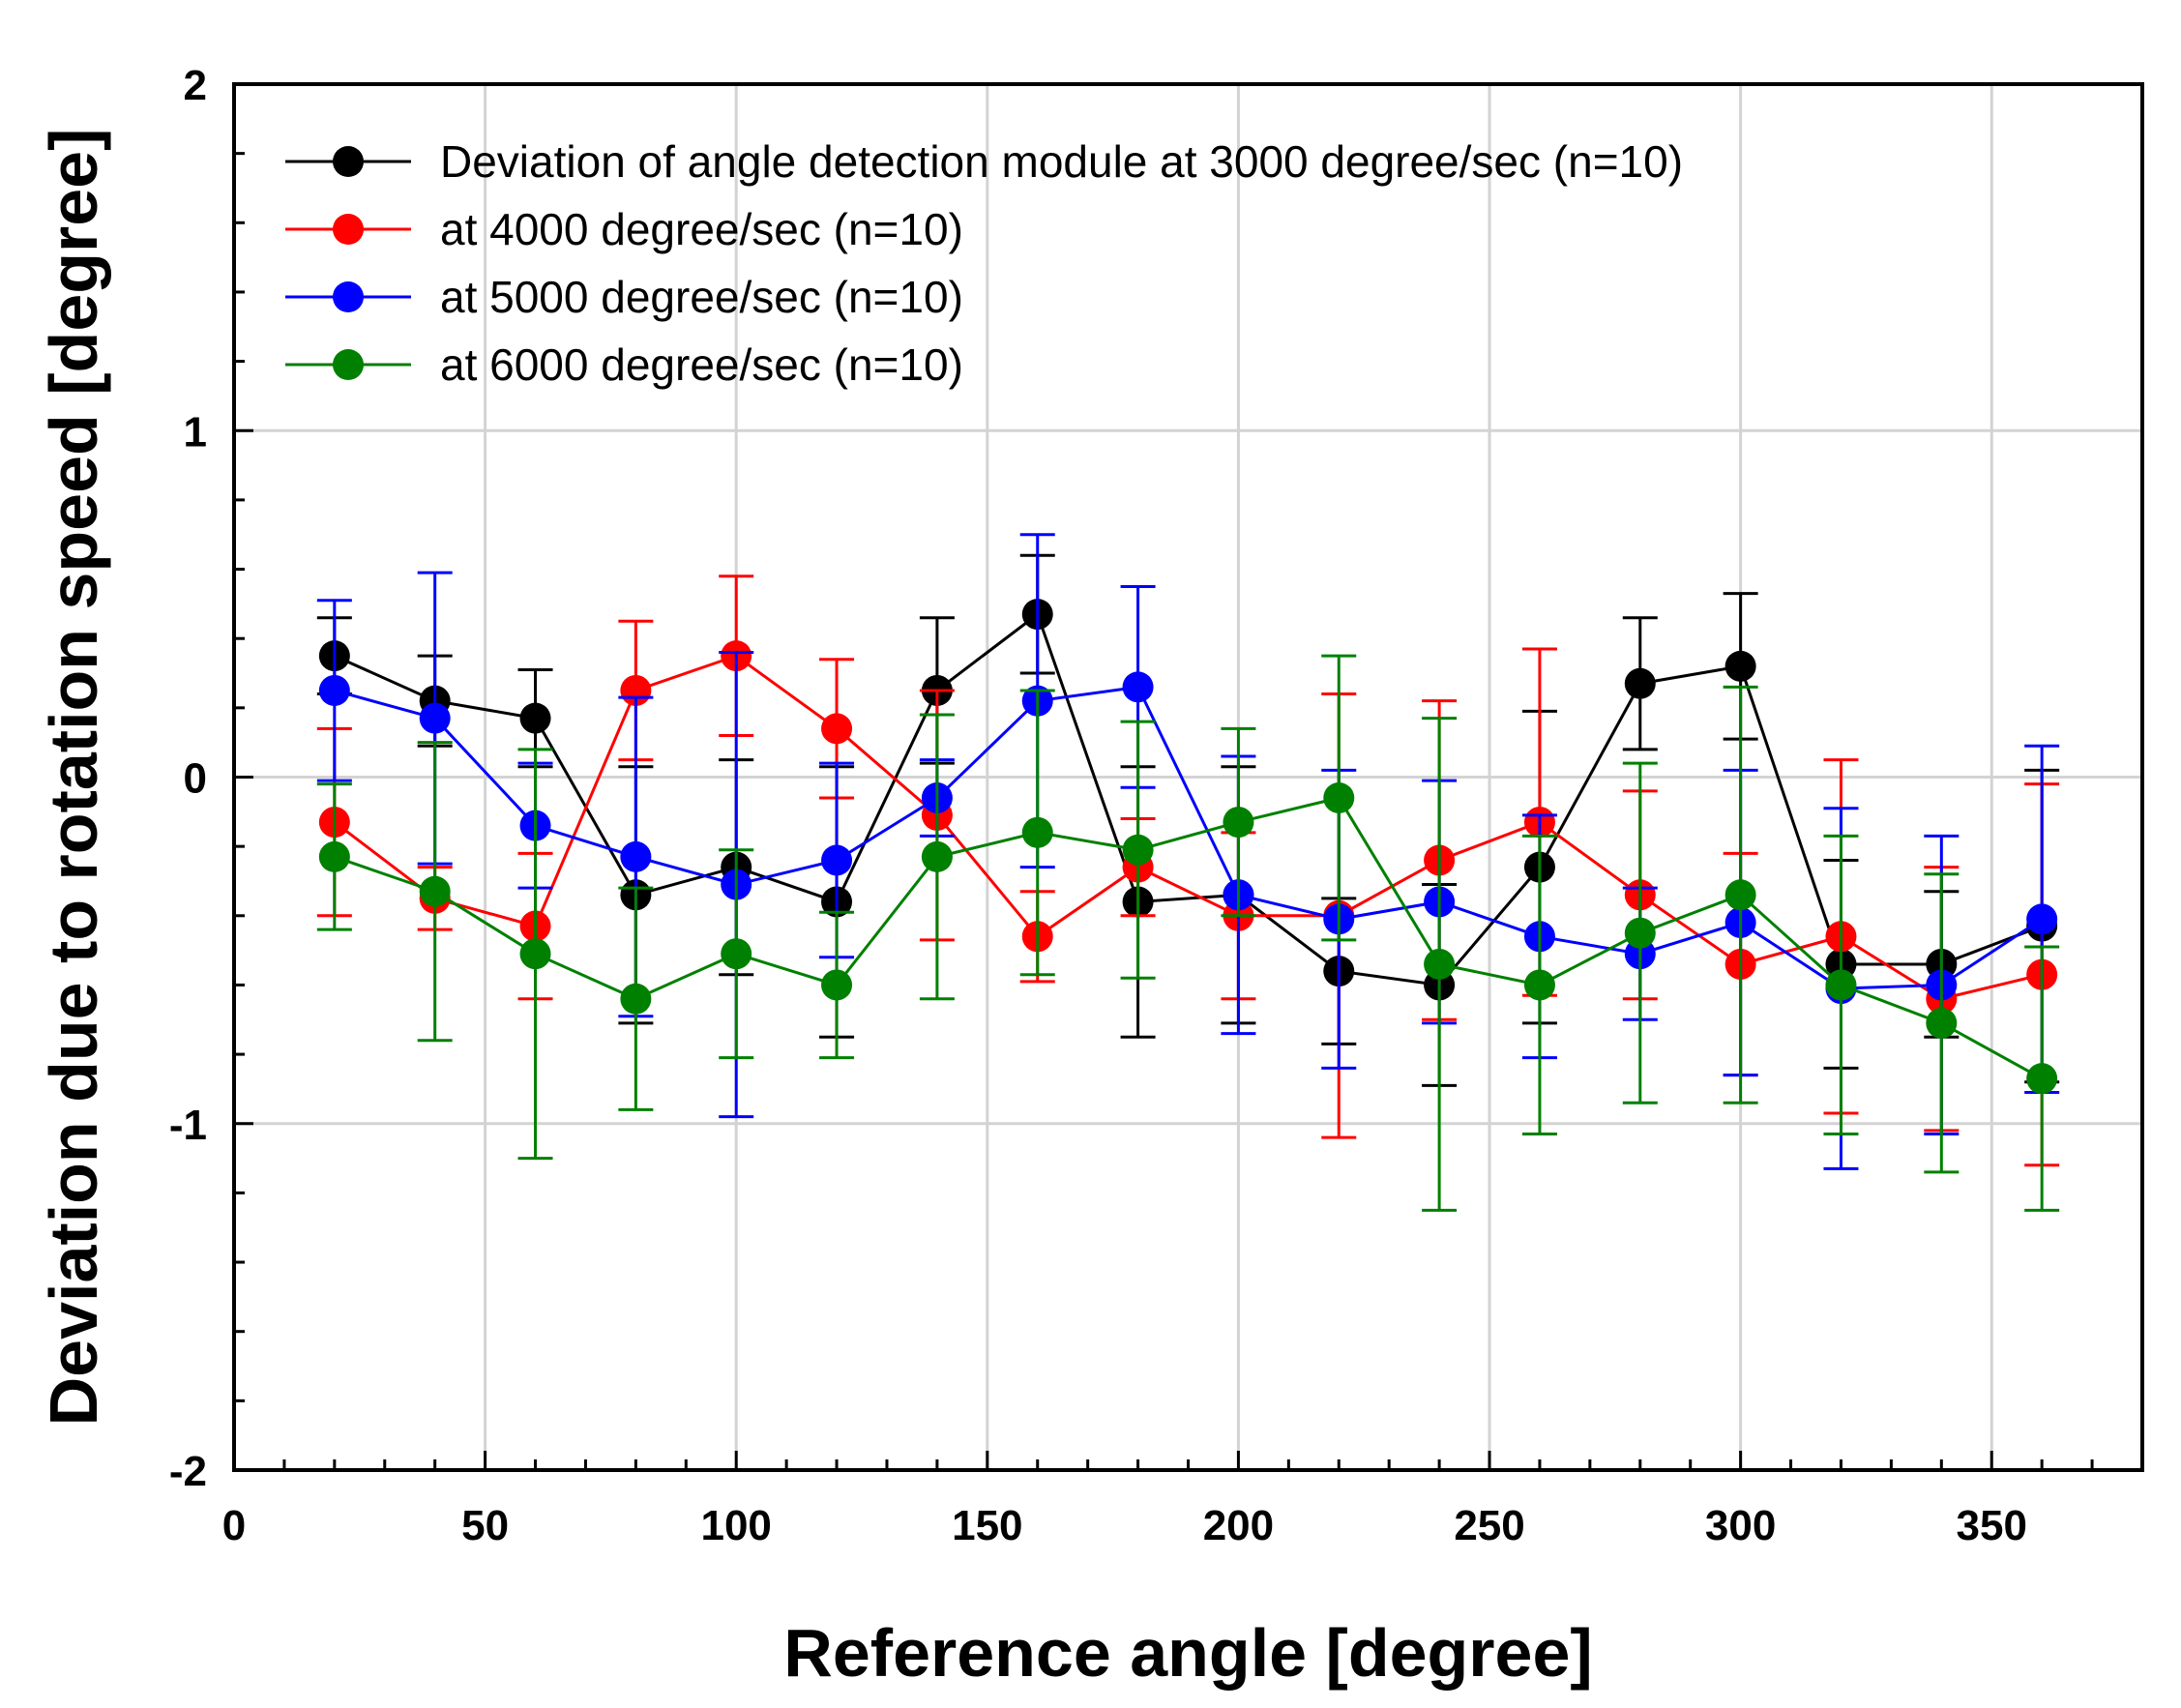 This screenshot has width=2181, height=1708. I want to click on x-tick-label: 50, so click(485, 1525).